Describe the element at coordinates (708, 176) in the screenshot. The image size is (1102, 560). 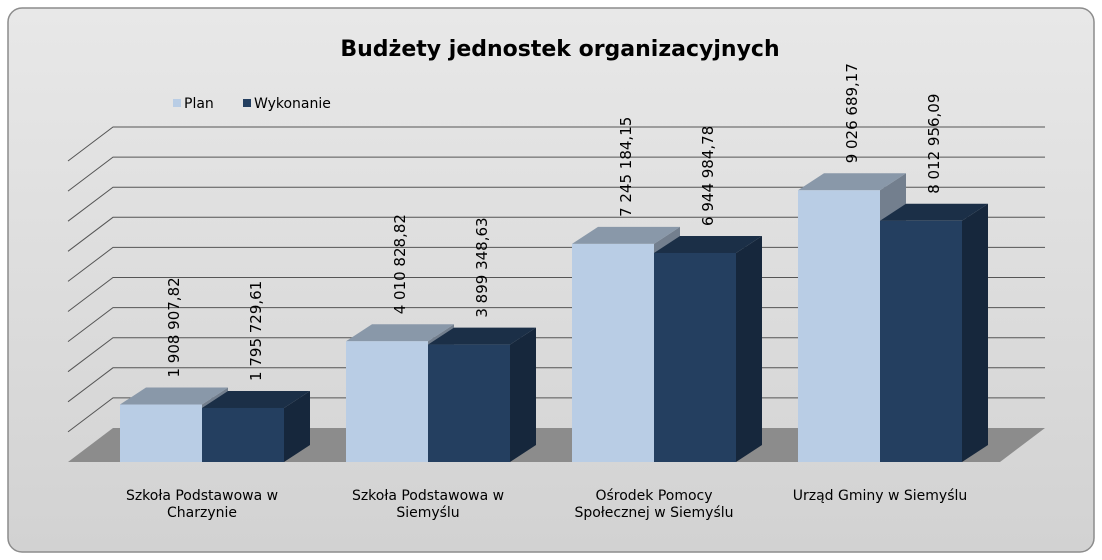
I see `value-label: 6 944 984,78` at that location.